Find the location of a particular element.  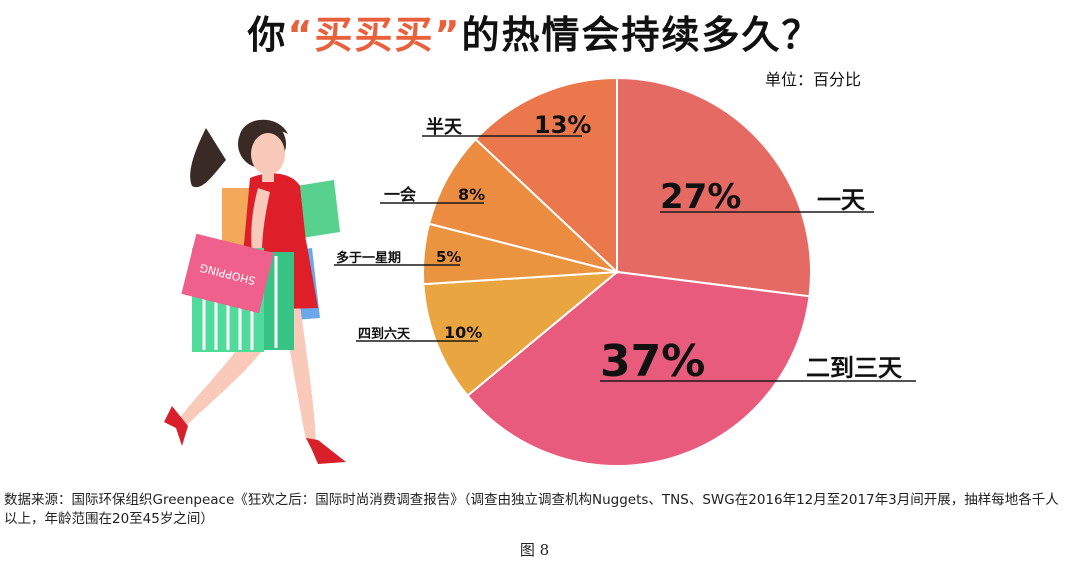

ponytail is located at coordinates (208, 158).